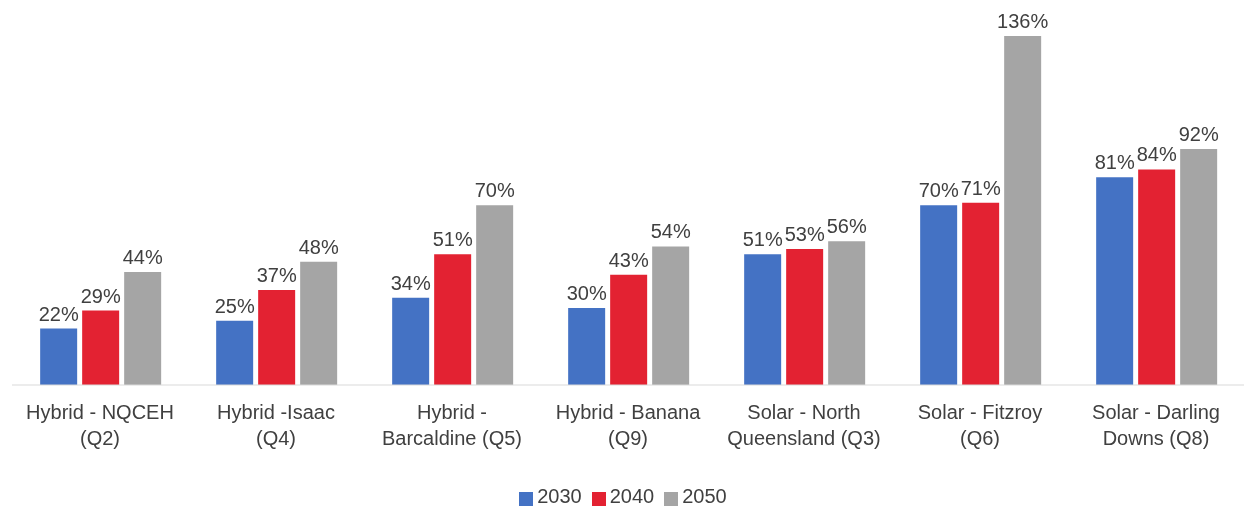  I want to click on data-label: 53%, so click(804, 233).